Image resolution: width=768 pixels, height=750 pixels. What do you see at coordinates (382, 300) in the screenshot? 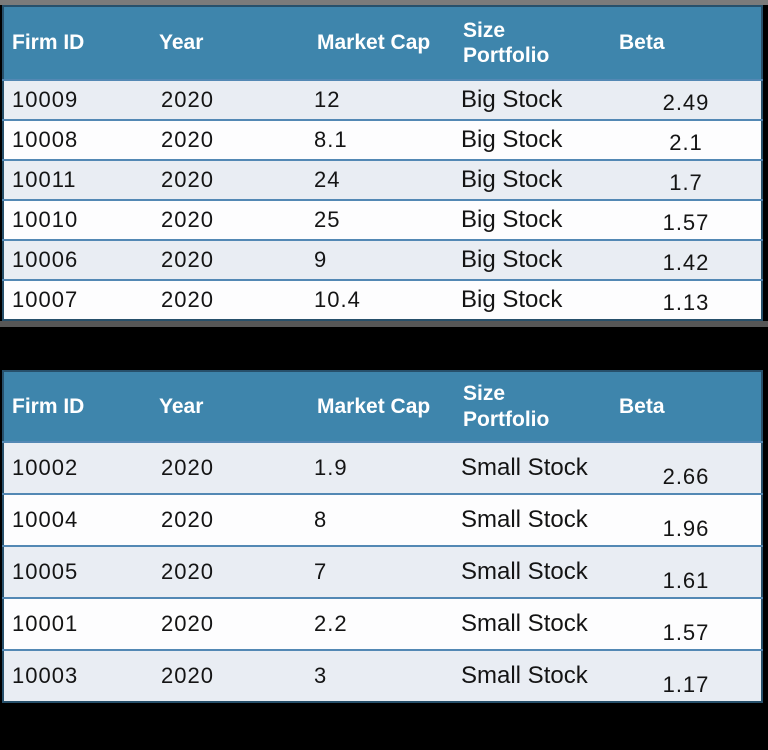
I see `table-row: 10007 2020 10.4 Big Stock 1.13` at bounding box center [382, 300].